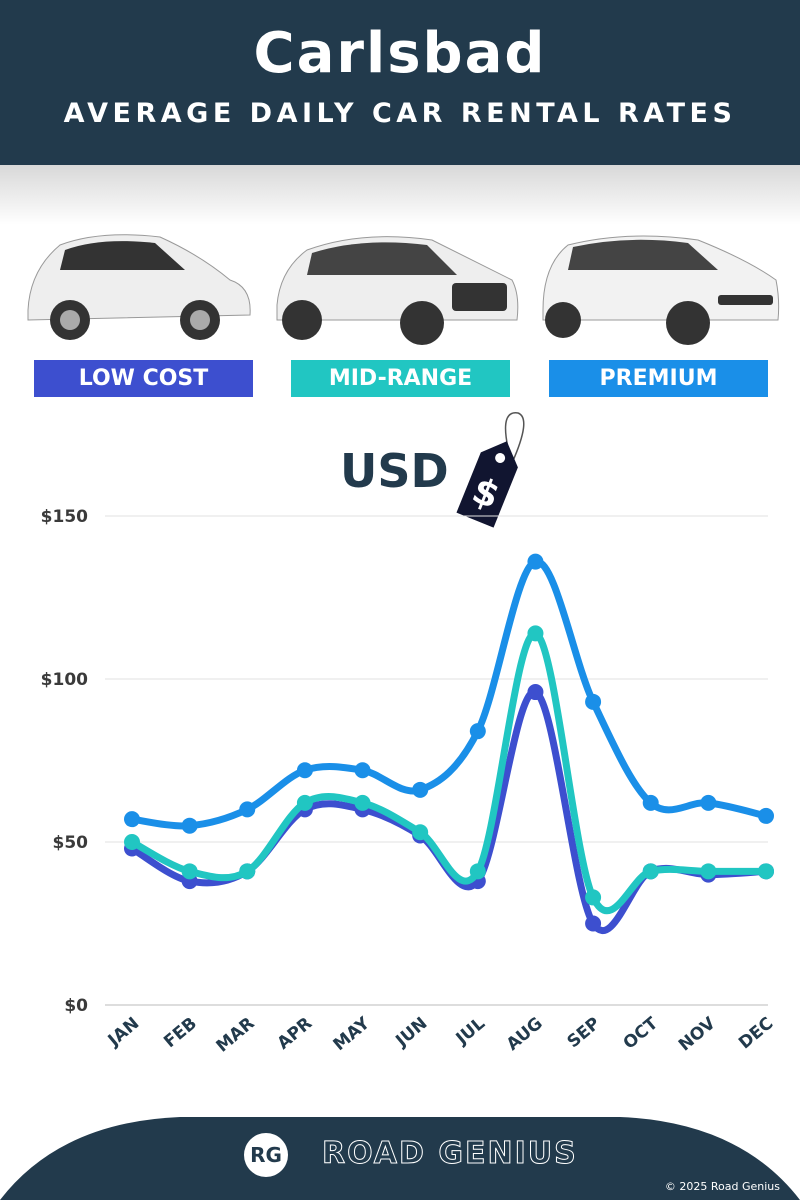 The image size is (800, 1200). I want to click on x-tick-label: NOV, so click(697, 1034).